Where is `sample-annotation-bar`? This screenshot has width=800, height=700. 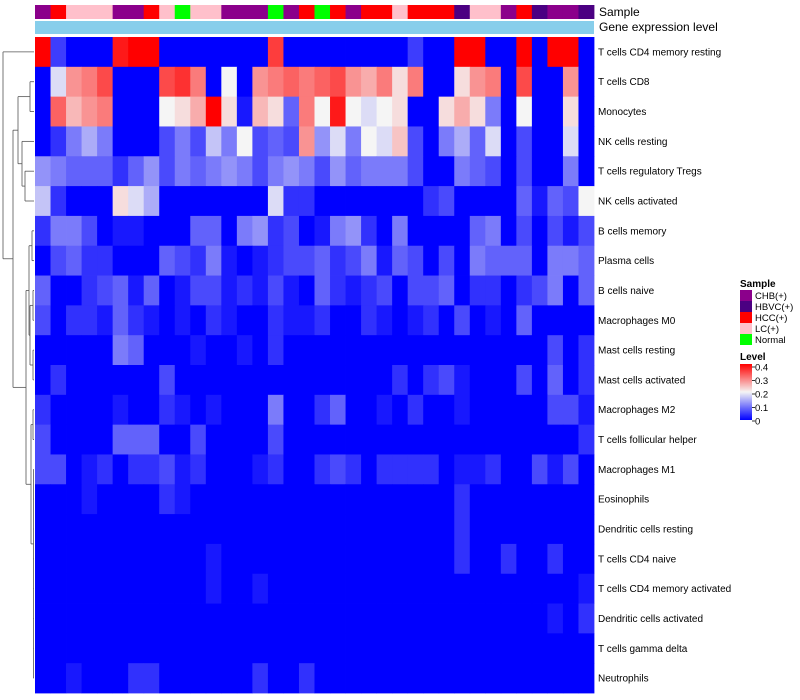
sample-annotation-bar is located at coordinates (315, 12).